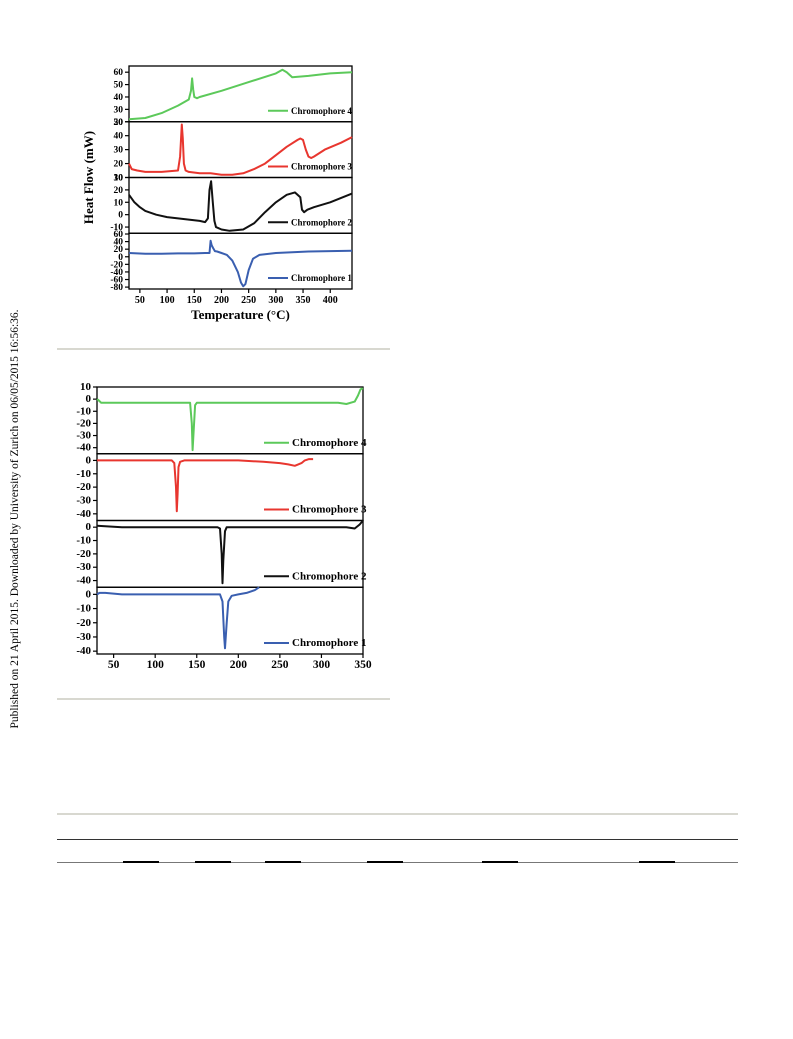  Describe the element at coordinates (330, 300) in the screenshot. I see `x-tick-label: 400` at that location.